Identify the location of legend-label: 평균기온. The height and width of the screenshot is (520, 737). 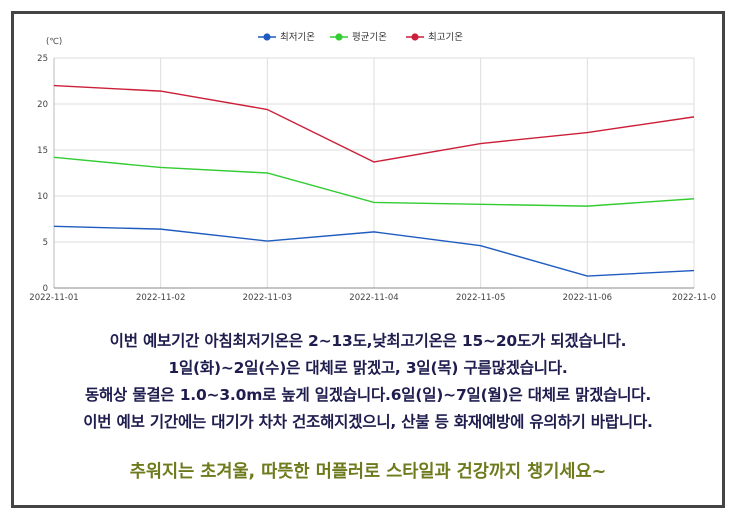
(369, 37).